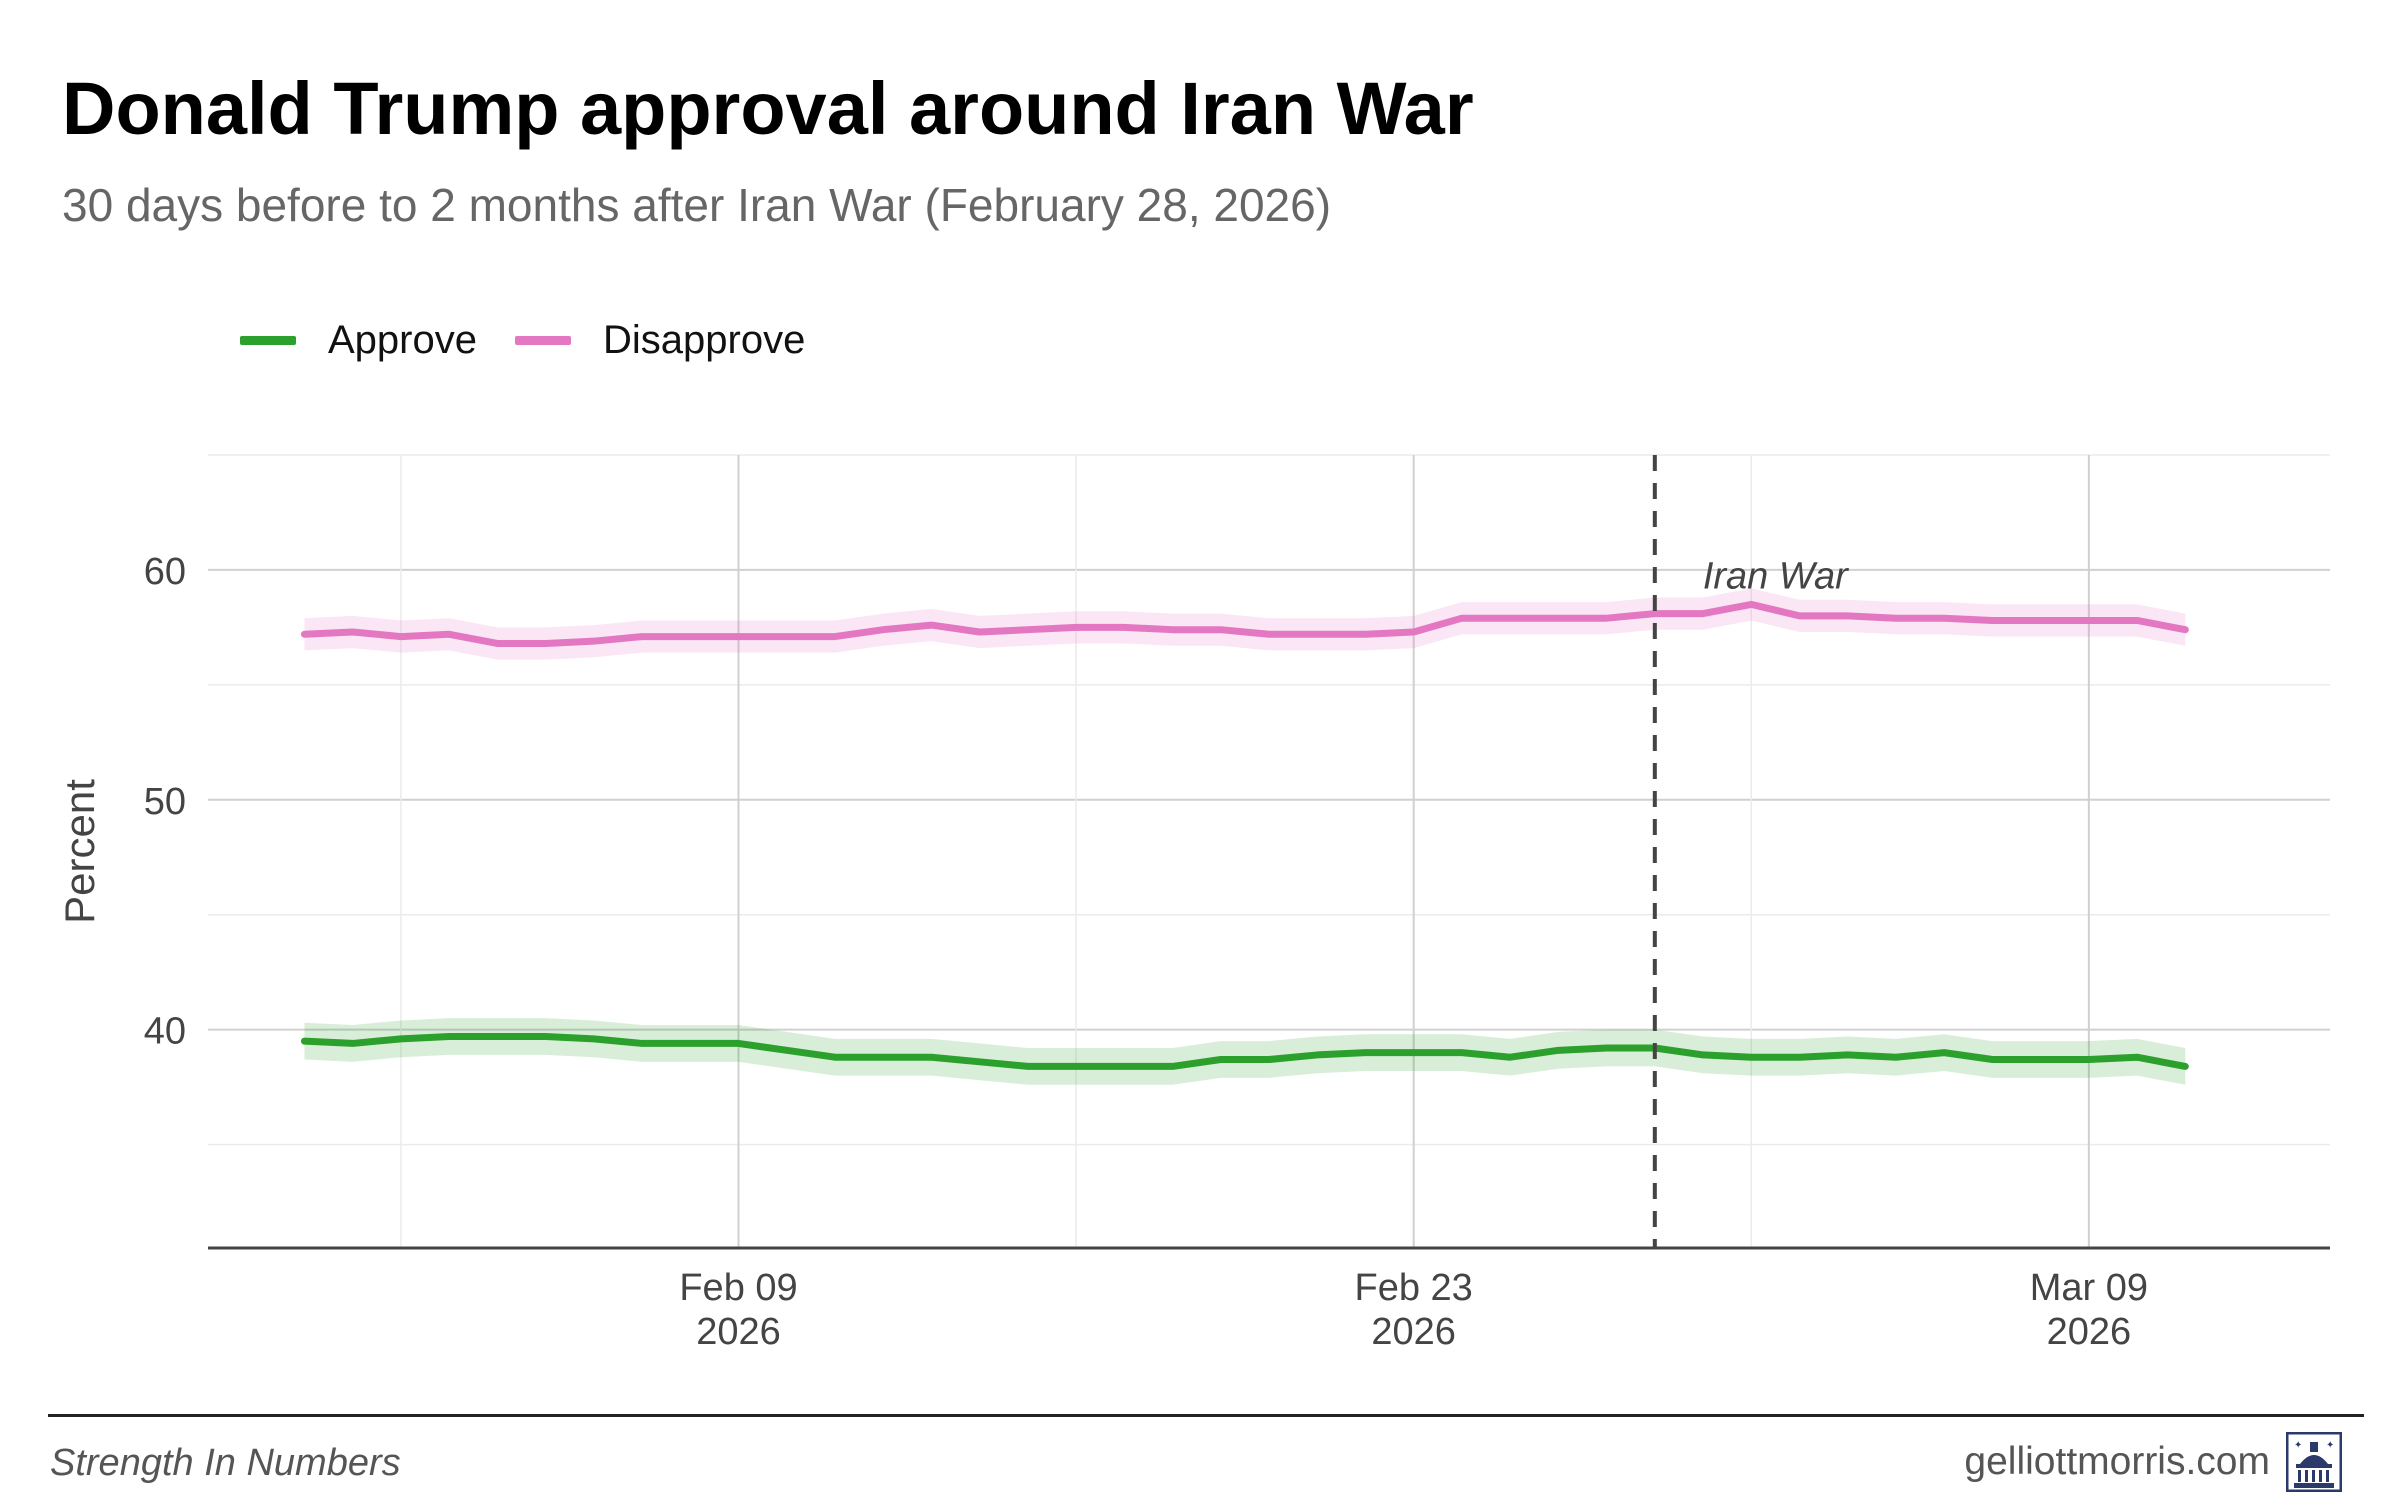 The image size is (2400, 1500). I want to click on legend-label-approve: Approve, so click(402, 340).